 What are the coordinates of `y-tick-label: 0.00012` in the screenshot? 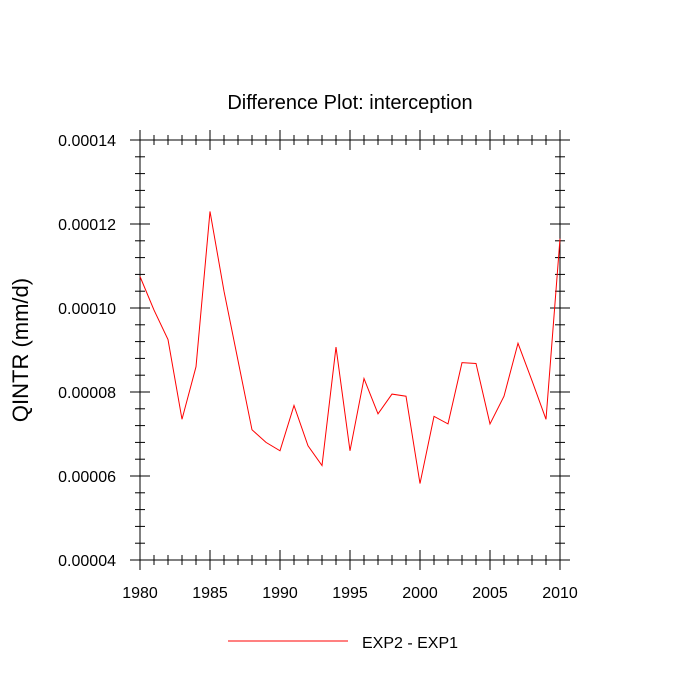 It's located at (87, 225).